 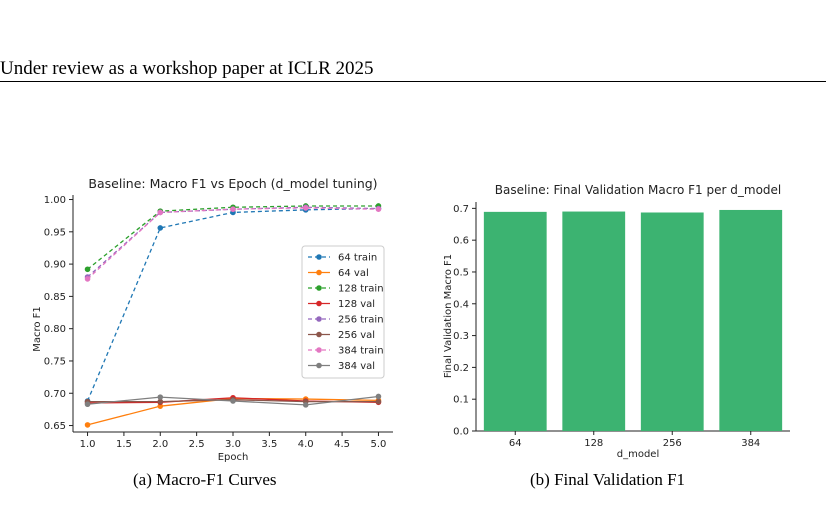 I want to click on chart-a-y-tick-label: 0.75, so click(x=55, y=361).